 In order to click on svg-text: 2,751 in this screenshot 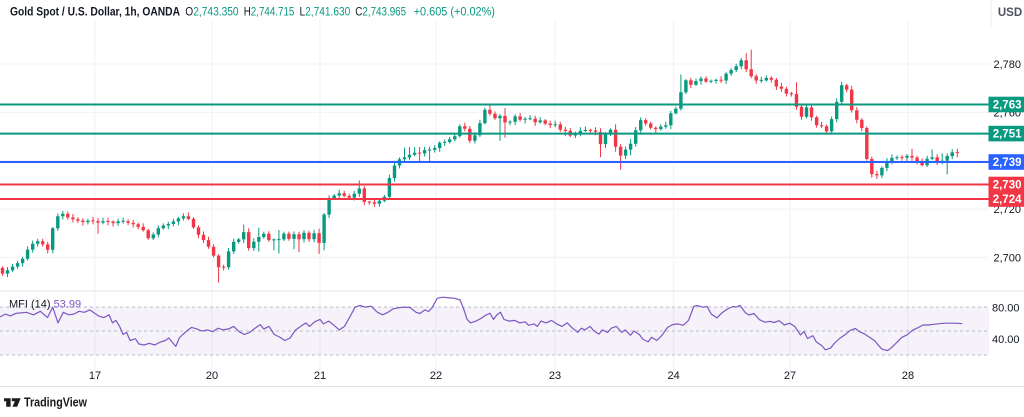, I will do `click(1007, 135)`.